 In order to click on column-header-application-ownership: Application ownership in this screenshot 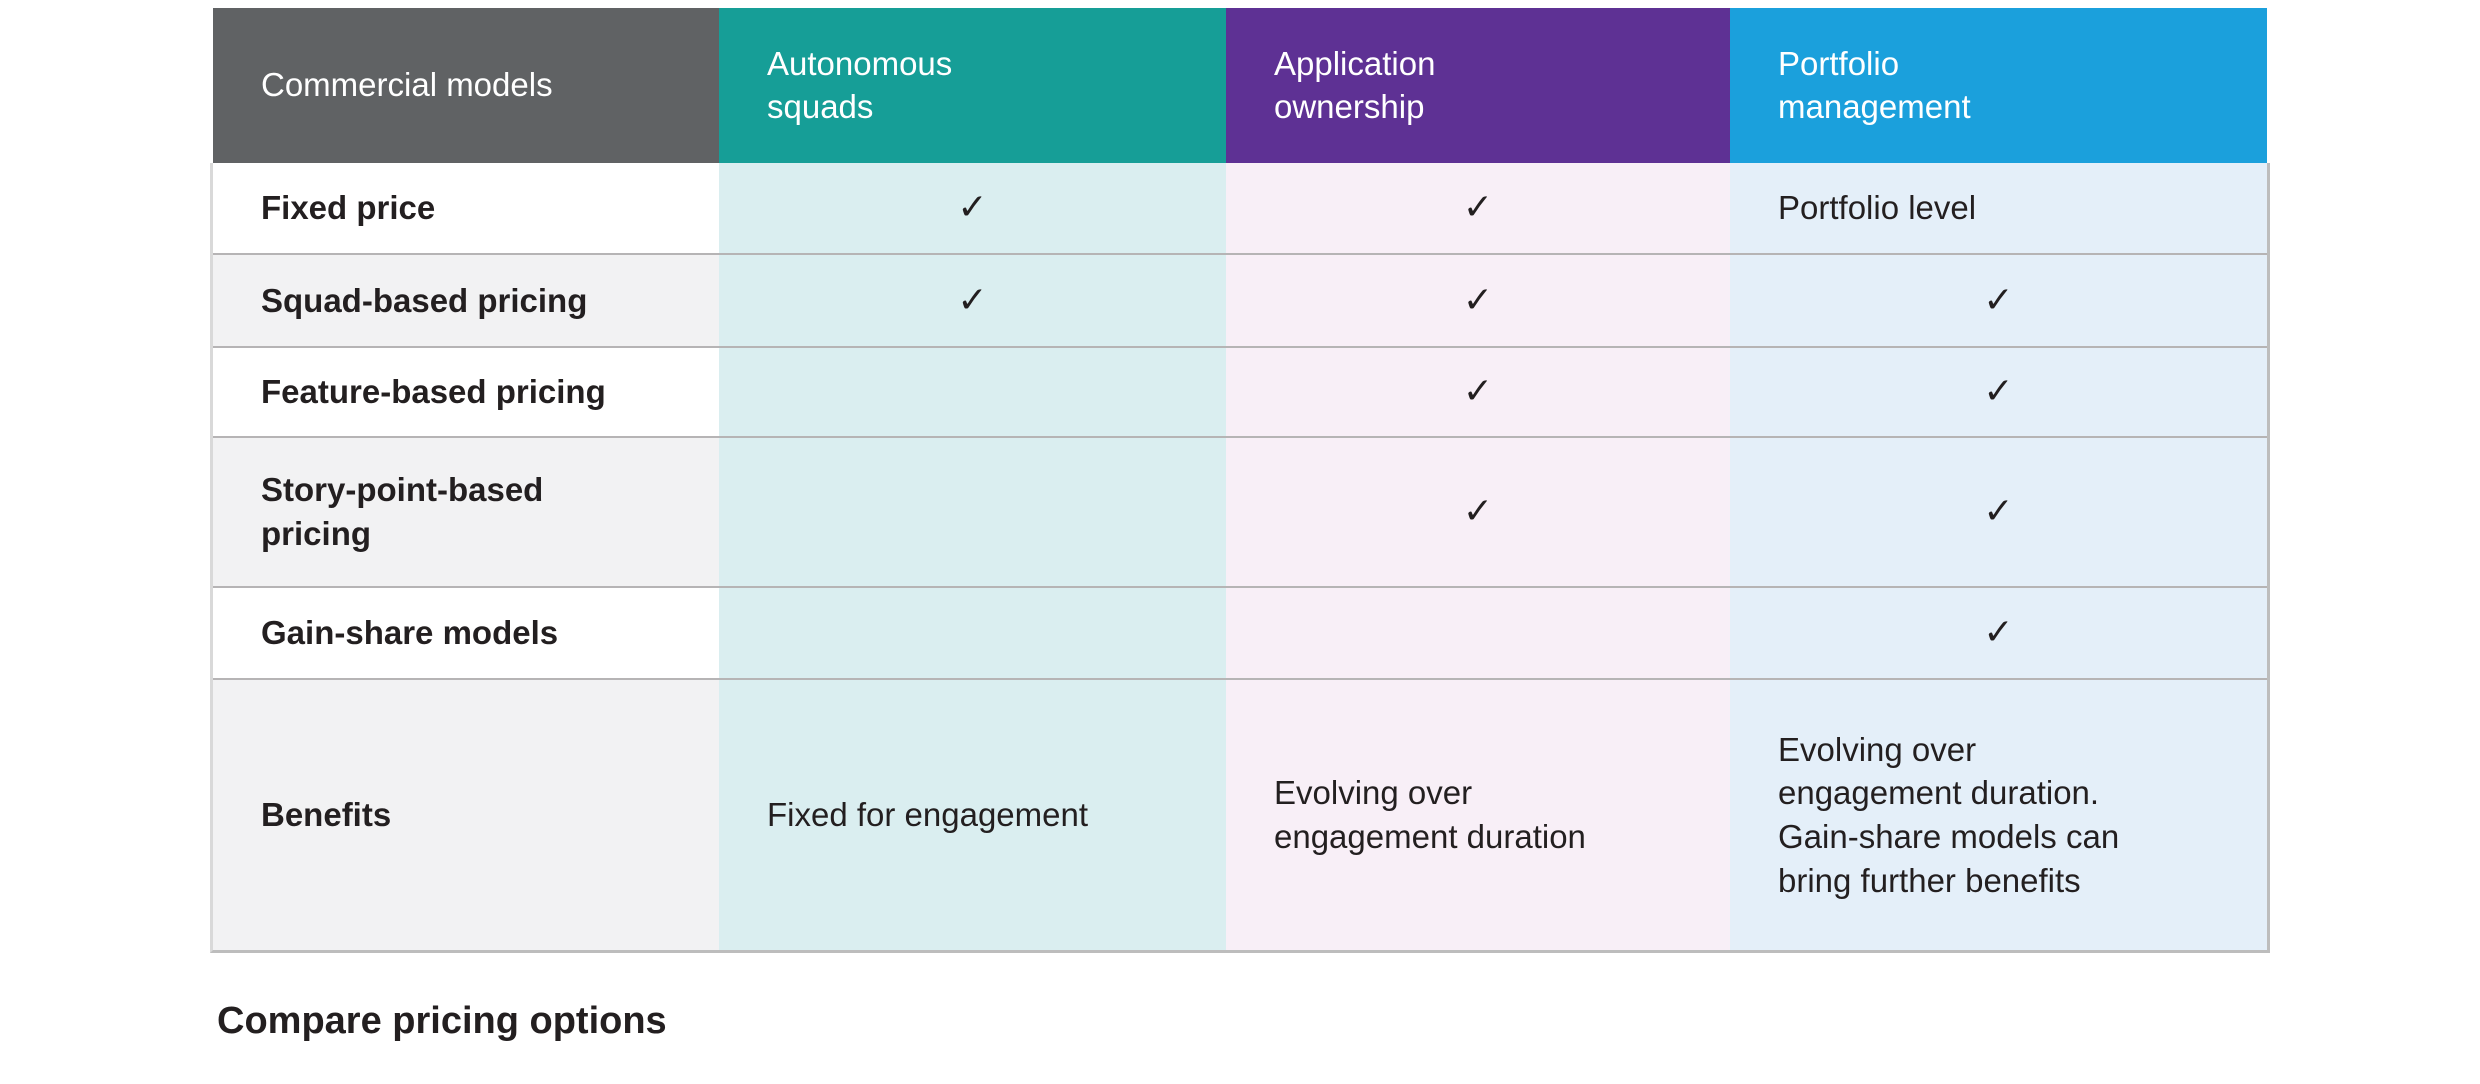, I will do `click(1478, 85)`.